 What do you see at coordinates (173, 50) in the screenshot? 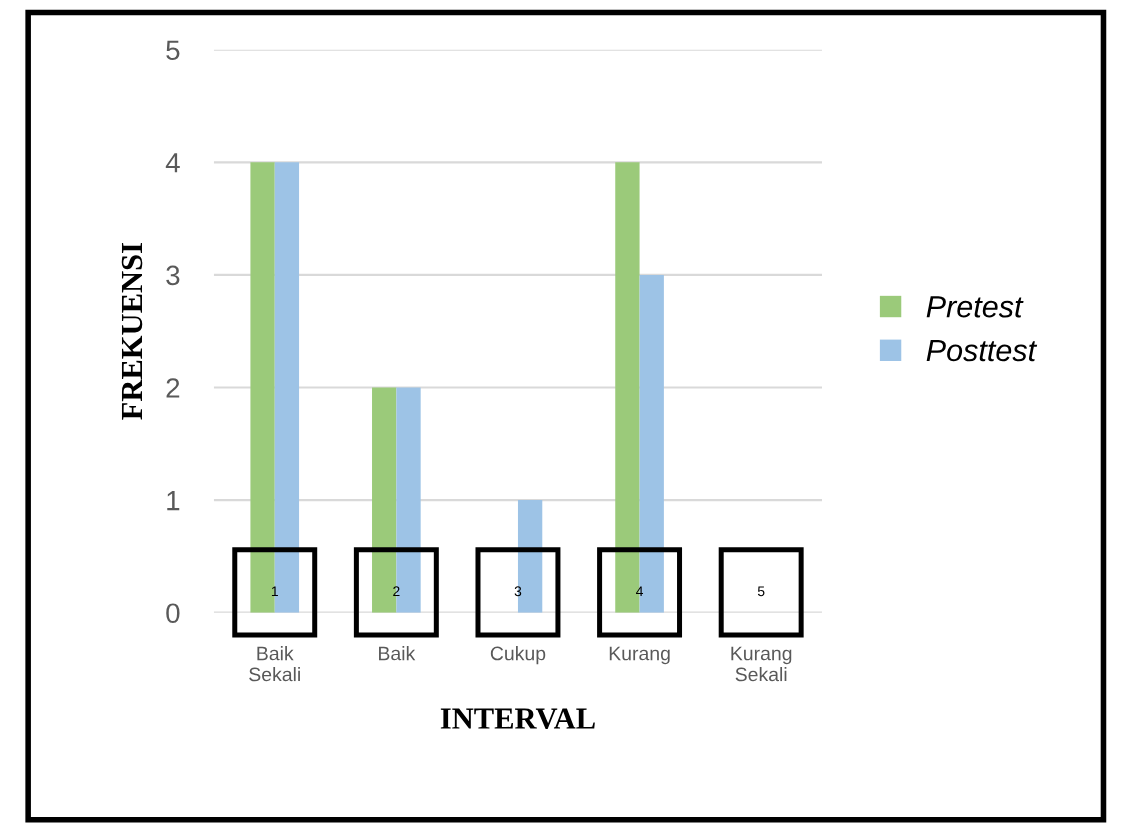
I see `y-tick-label: 5` at bounding box center [173, 50].